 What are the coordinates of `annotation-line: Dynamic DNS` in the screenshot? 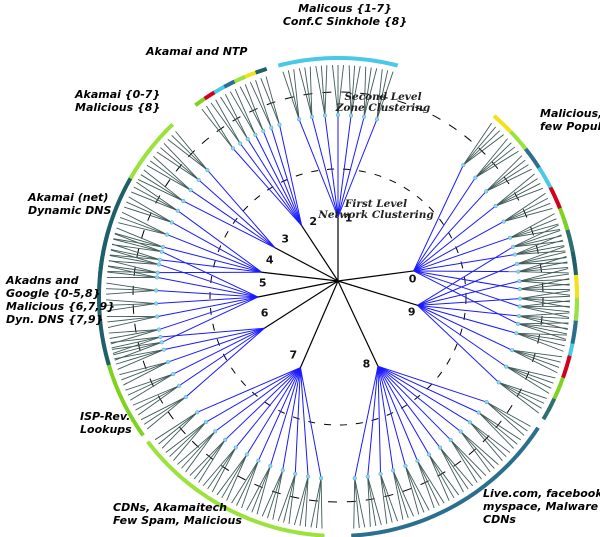 It's located at (69, 210).